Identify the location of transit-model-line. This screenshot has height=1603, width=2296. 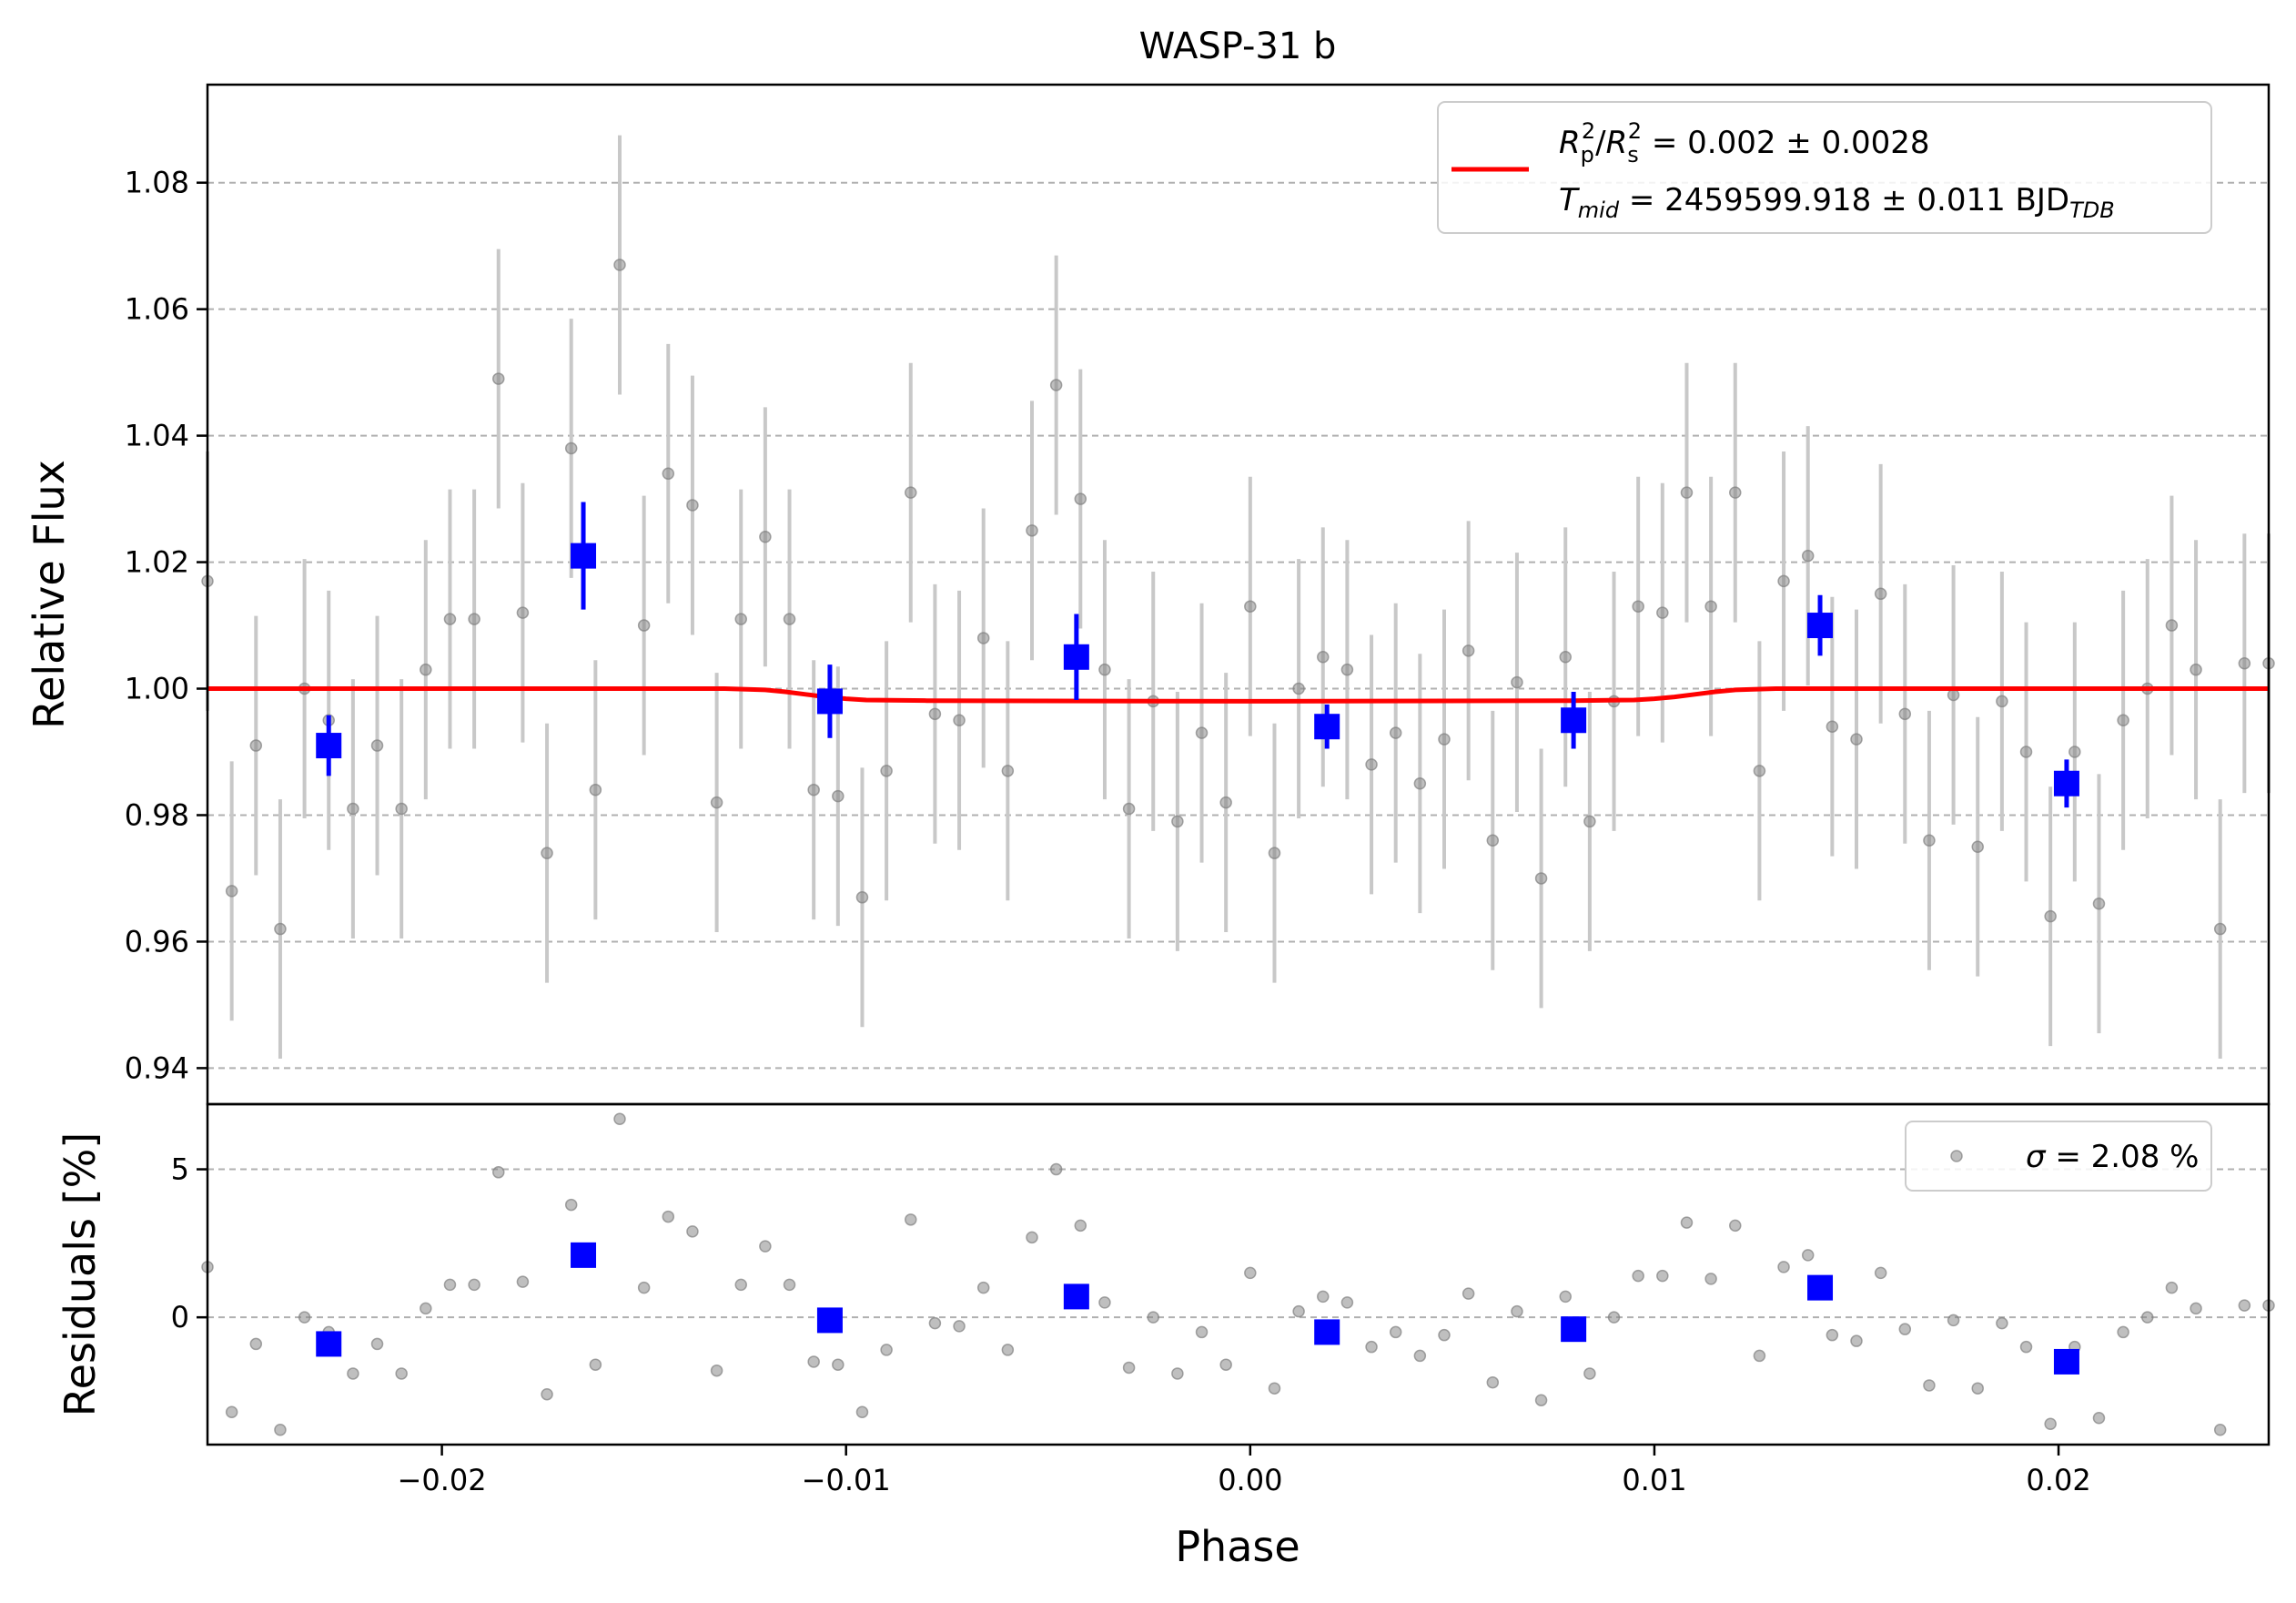
(1238, 695).